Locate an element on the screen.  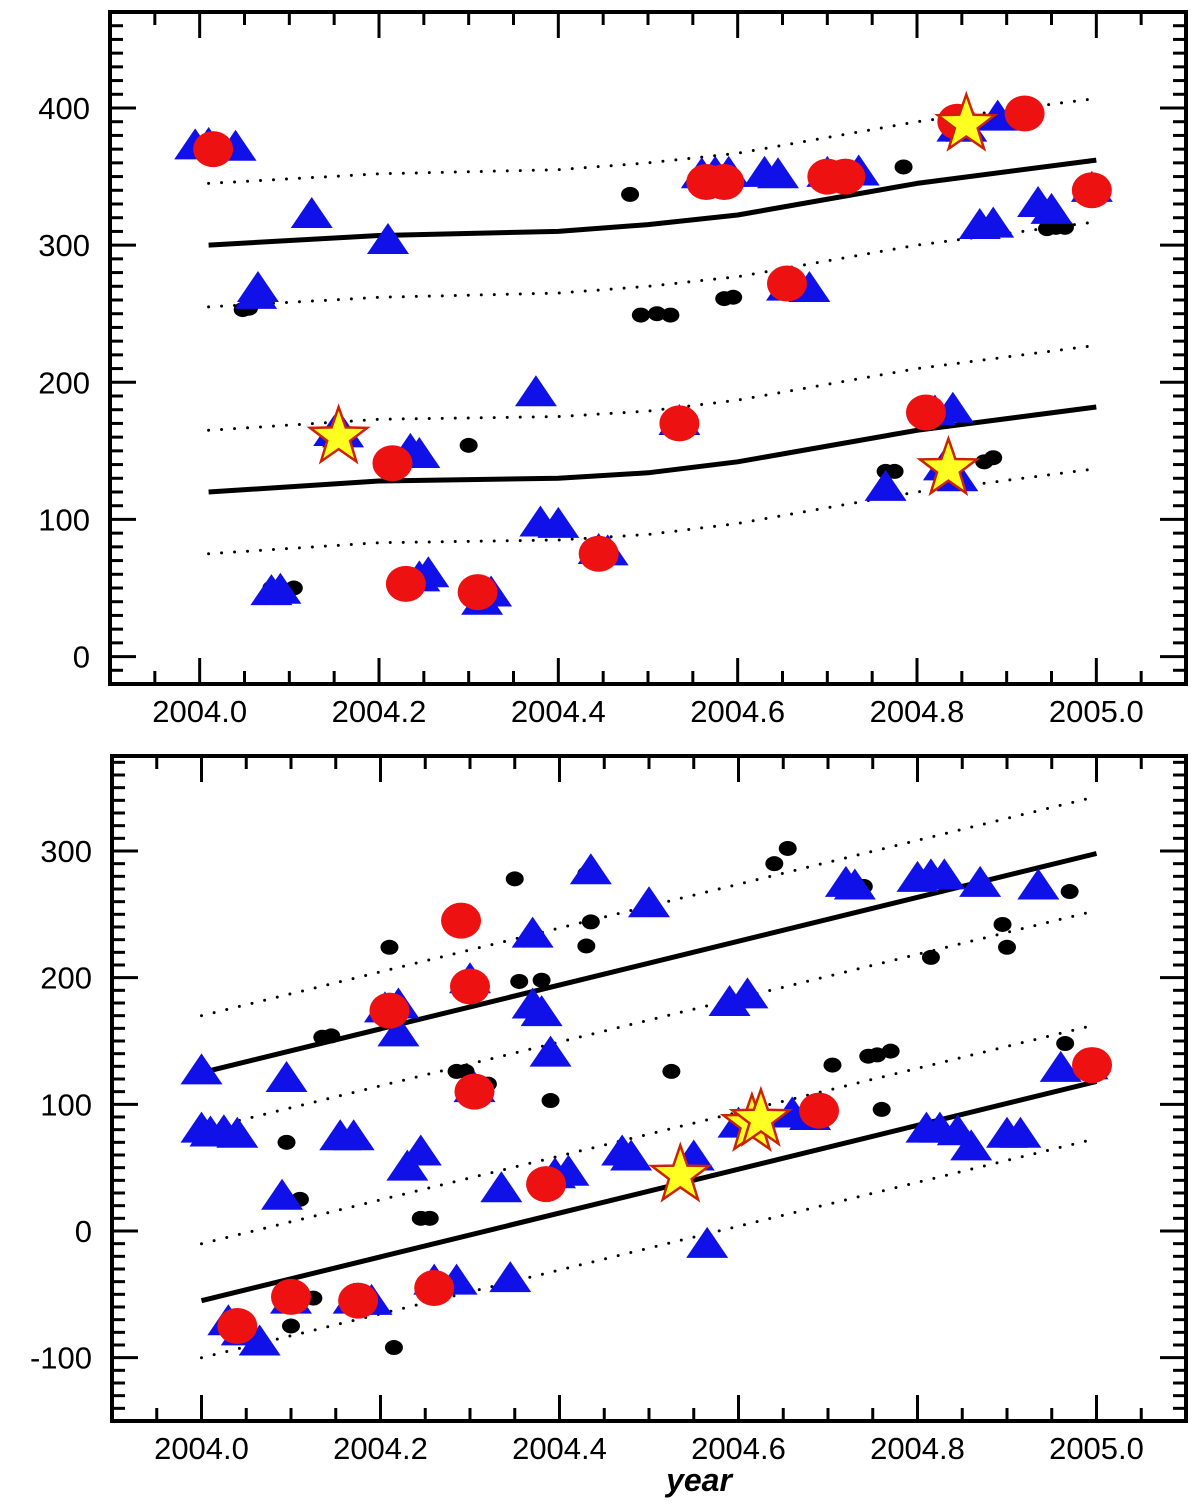
y-tick-label: 300 is located at coordinates (64, 245).